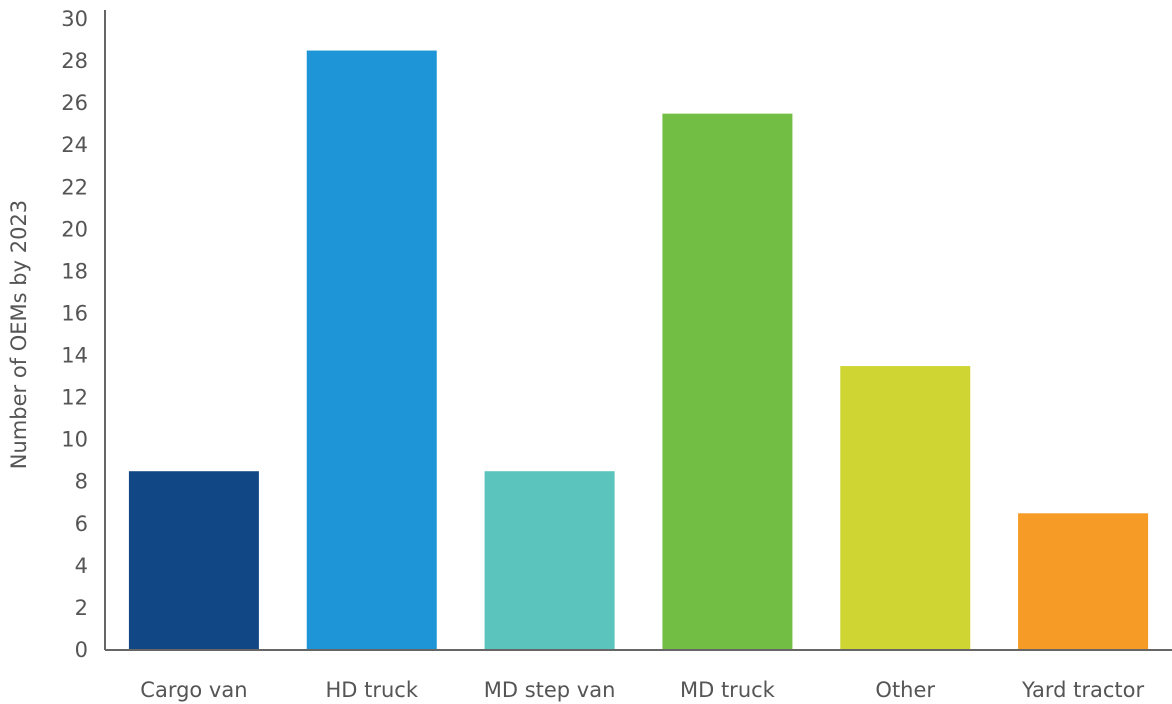 This screenshot has width=1172, height=704. I want to click on x-tick-label: Cargo van, so click(193, 690).